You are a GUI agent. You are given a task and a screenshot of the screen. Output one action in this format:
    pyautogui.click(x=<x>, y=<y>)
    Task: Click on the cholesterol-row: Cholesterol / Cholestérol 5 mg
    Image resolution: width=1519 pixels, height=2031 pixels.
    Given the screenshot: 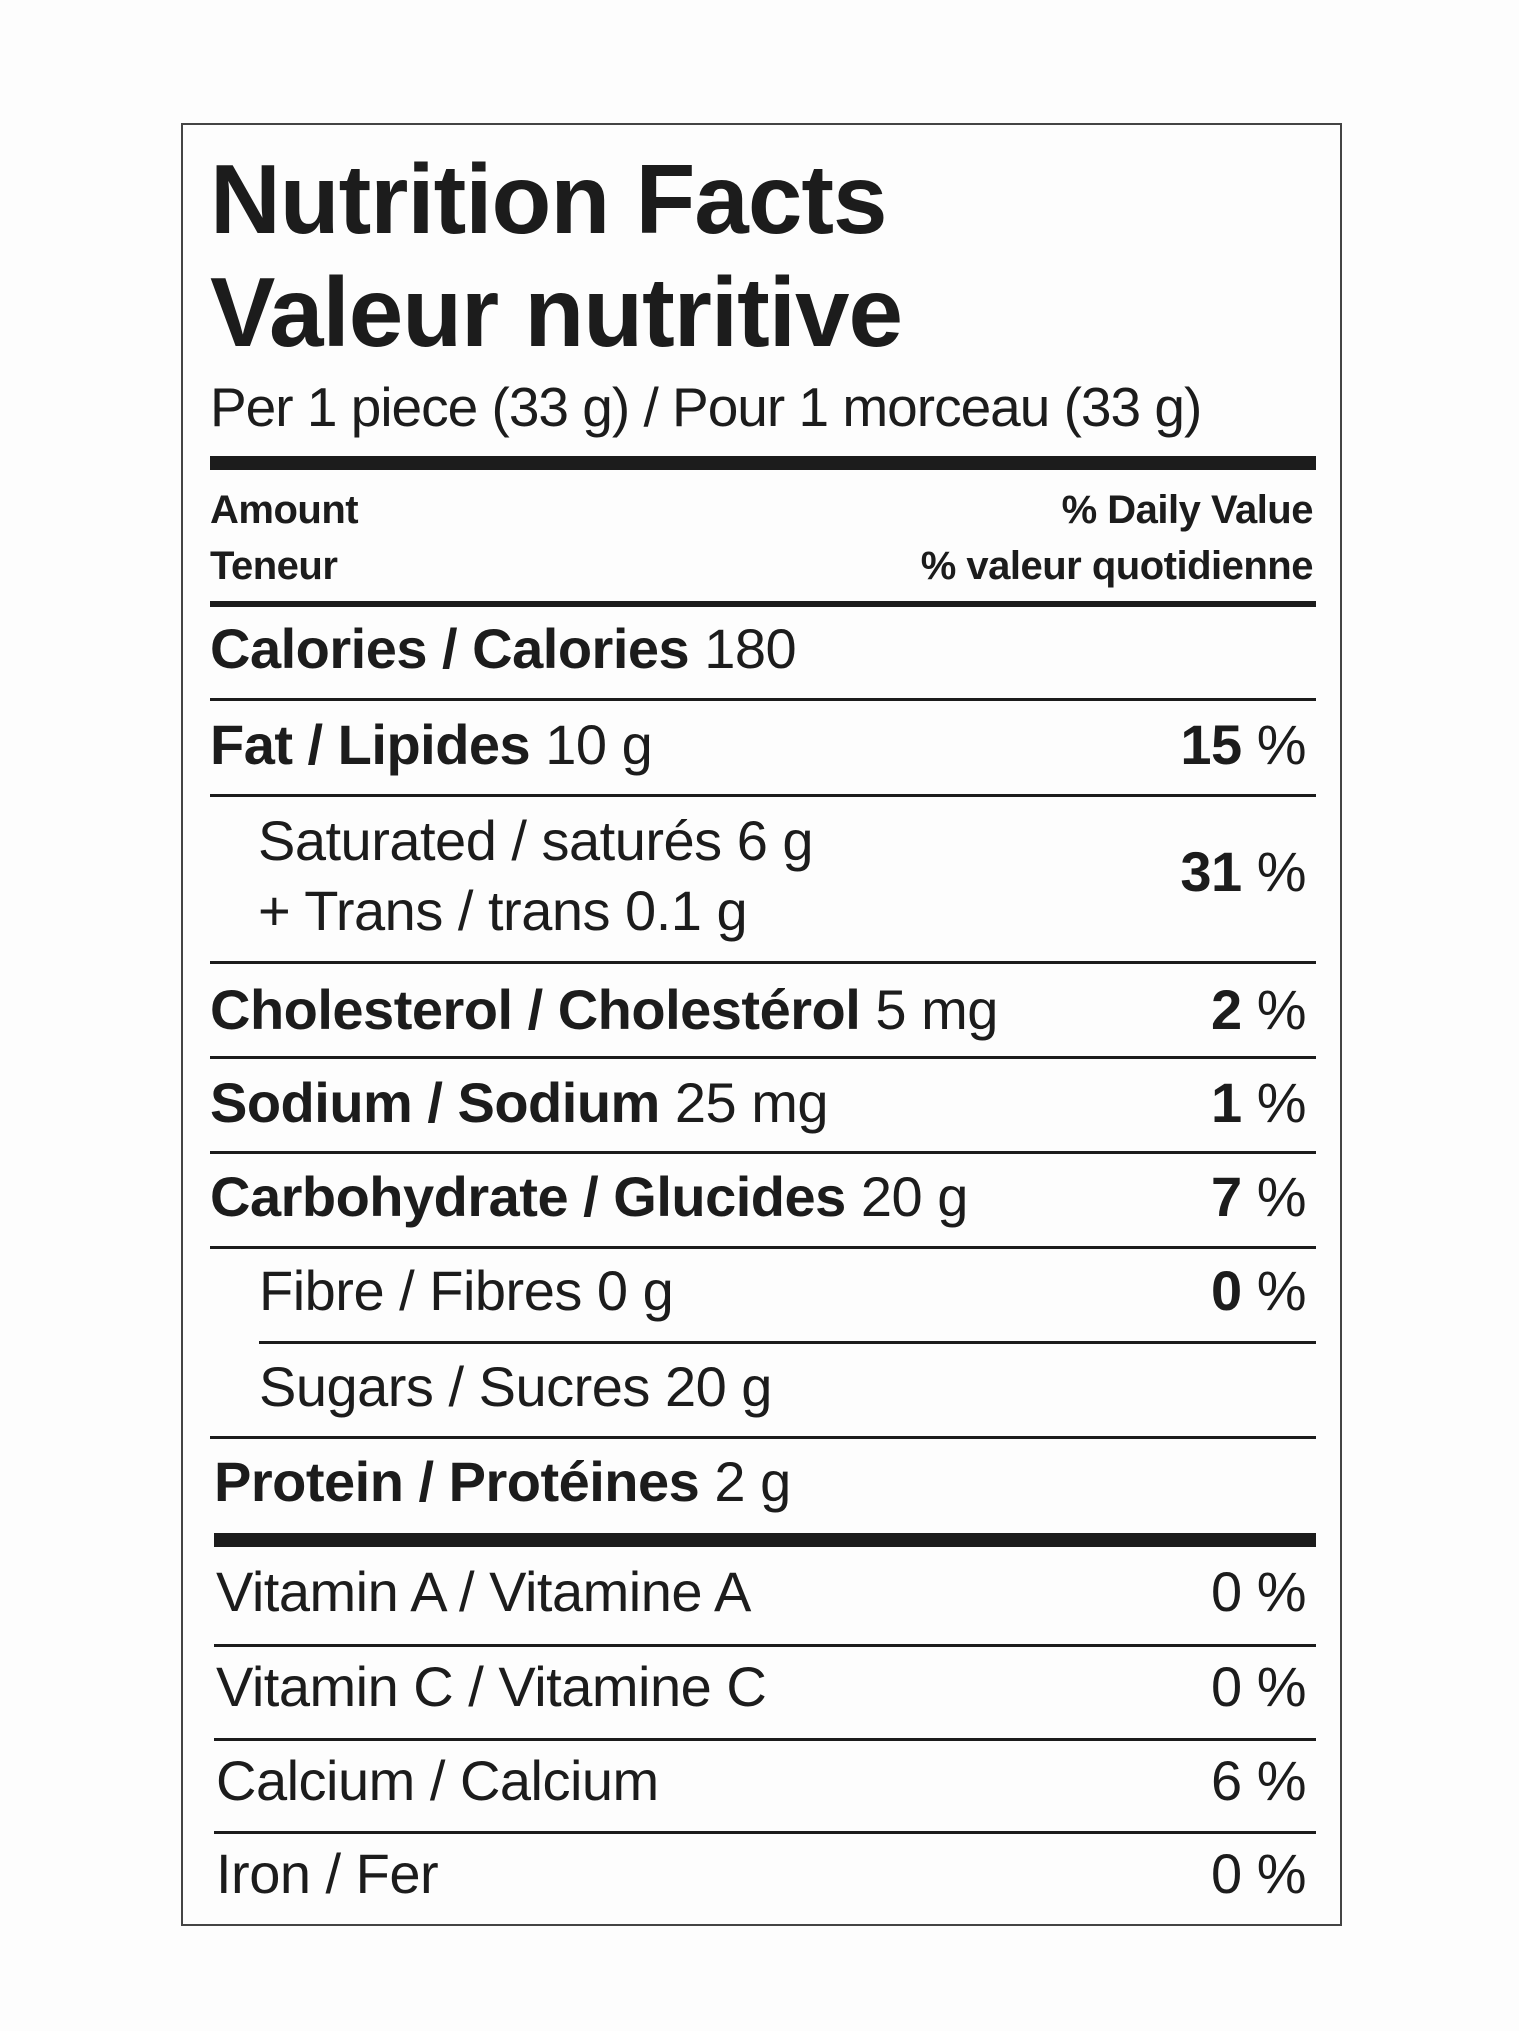 What is the action you would take?
    pyautogui.click(x=604, y=1010)
    